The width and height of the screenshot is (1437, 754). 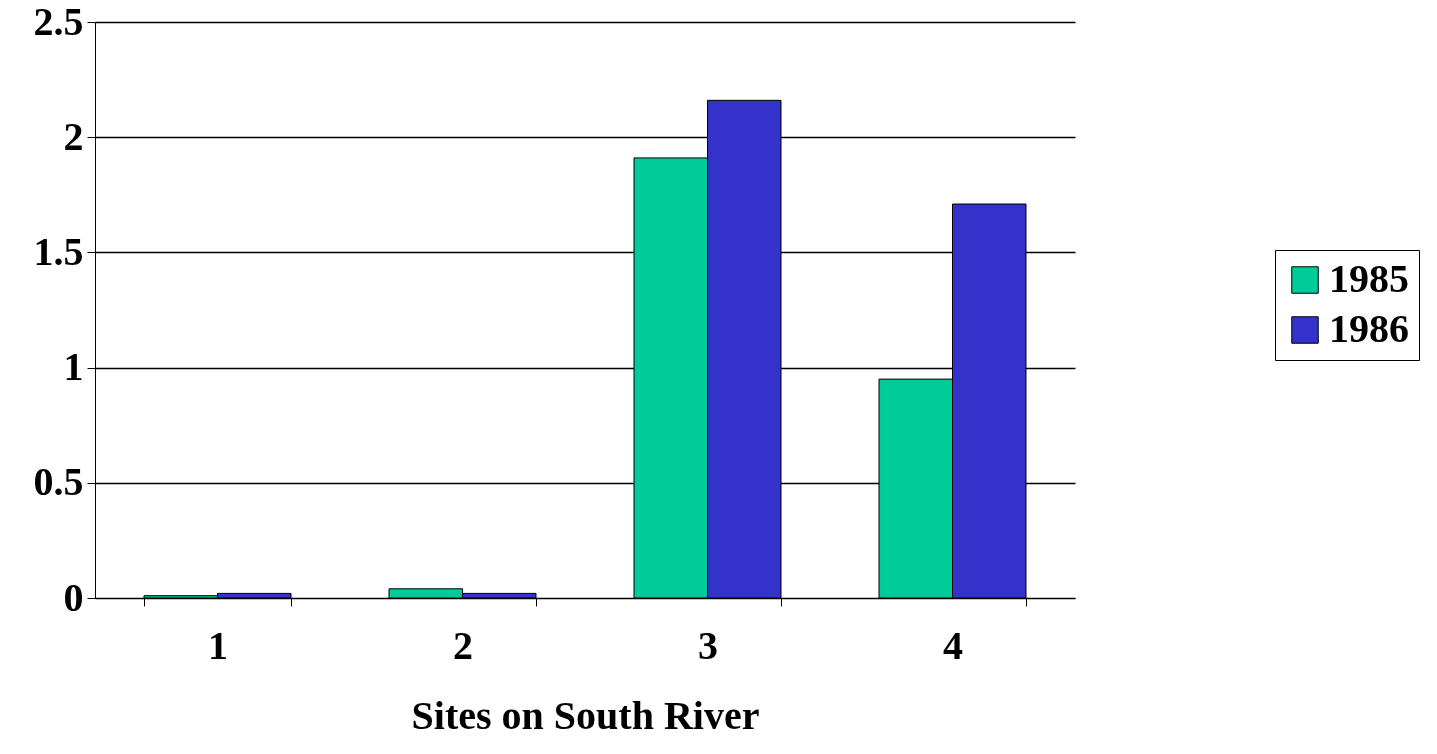 What do you see at coordinates (1369, 278) in the screenshot?
I see `legend-label: 1985` at bounding box center [1369, 278].